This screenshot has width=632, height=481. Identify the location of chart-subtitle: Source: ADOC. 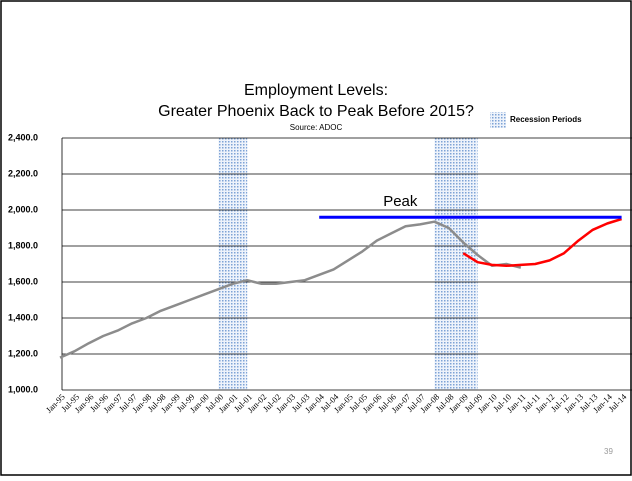
(316, 127).